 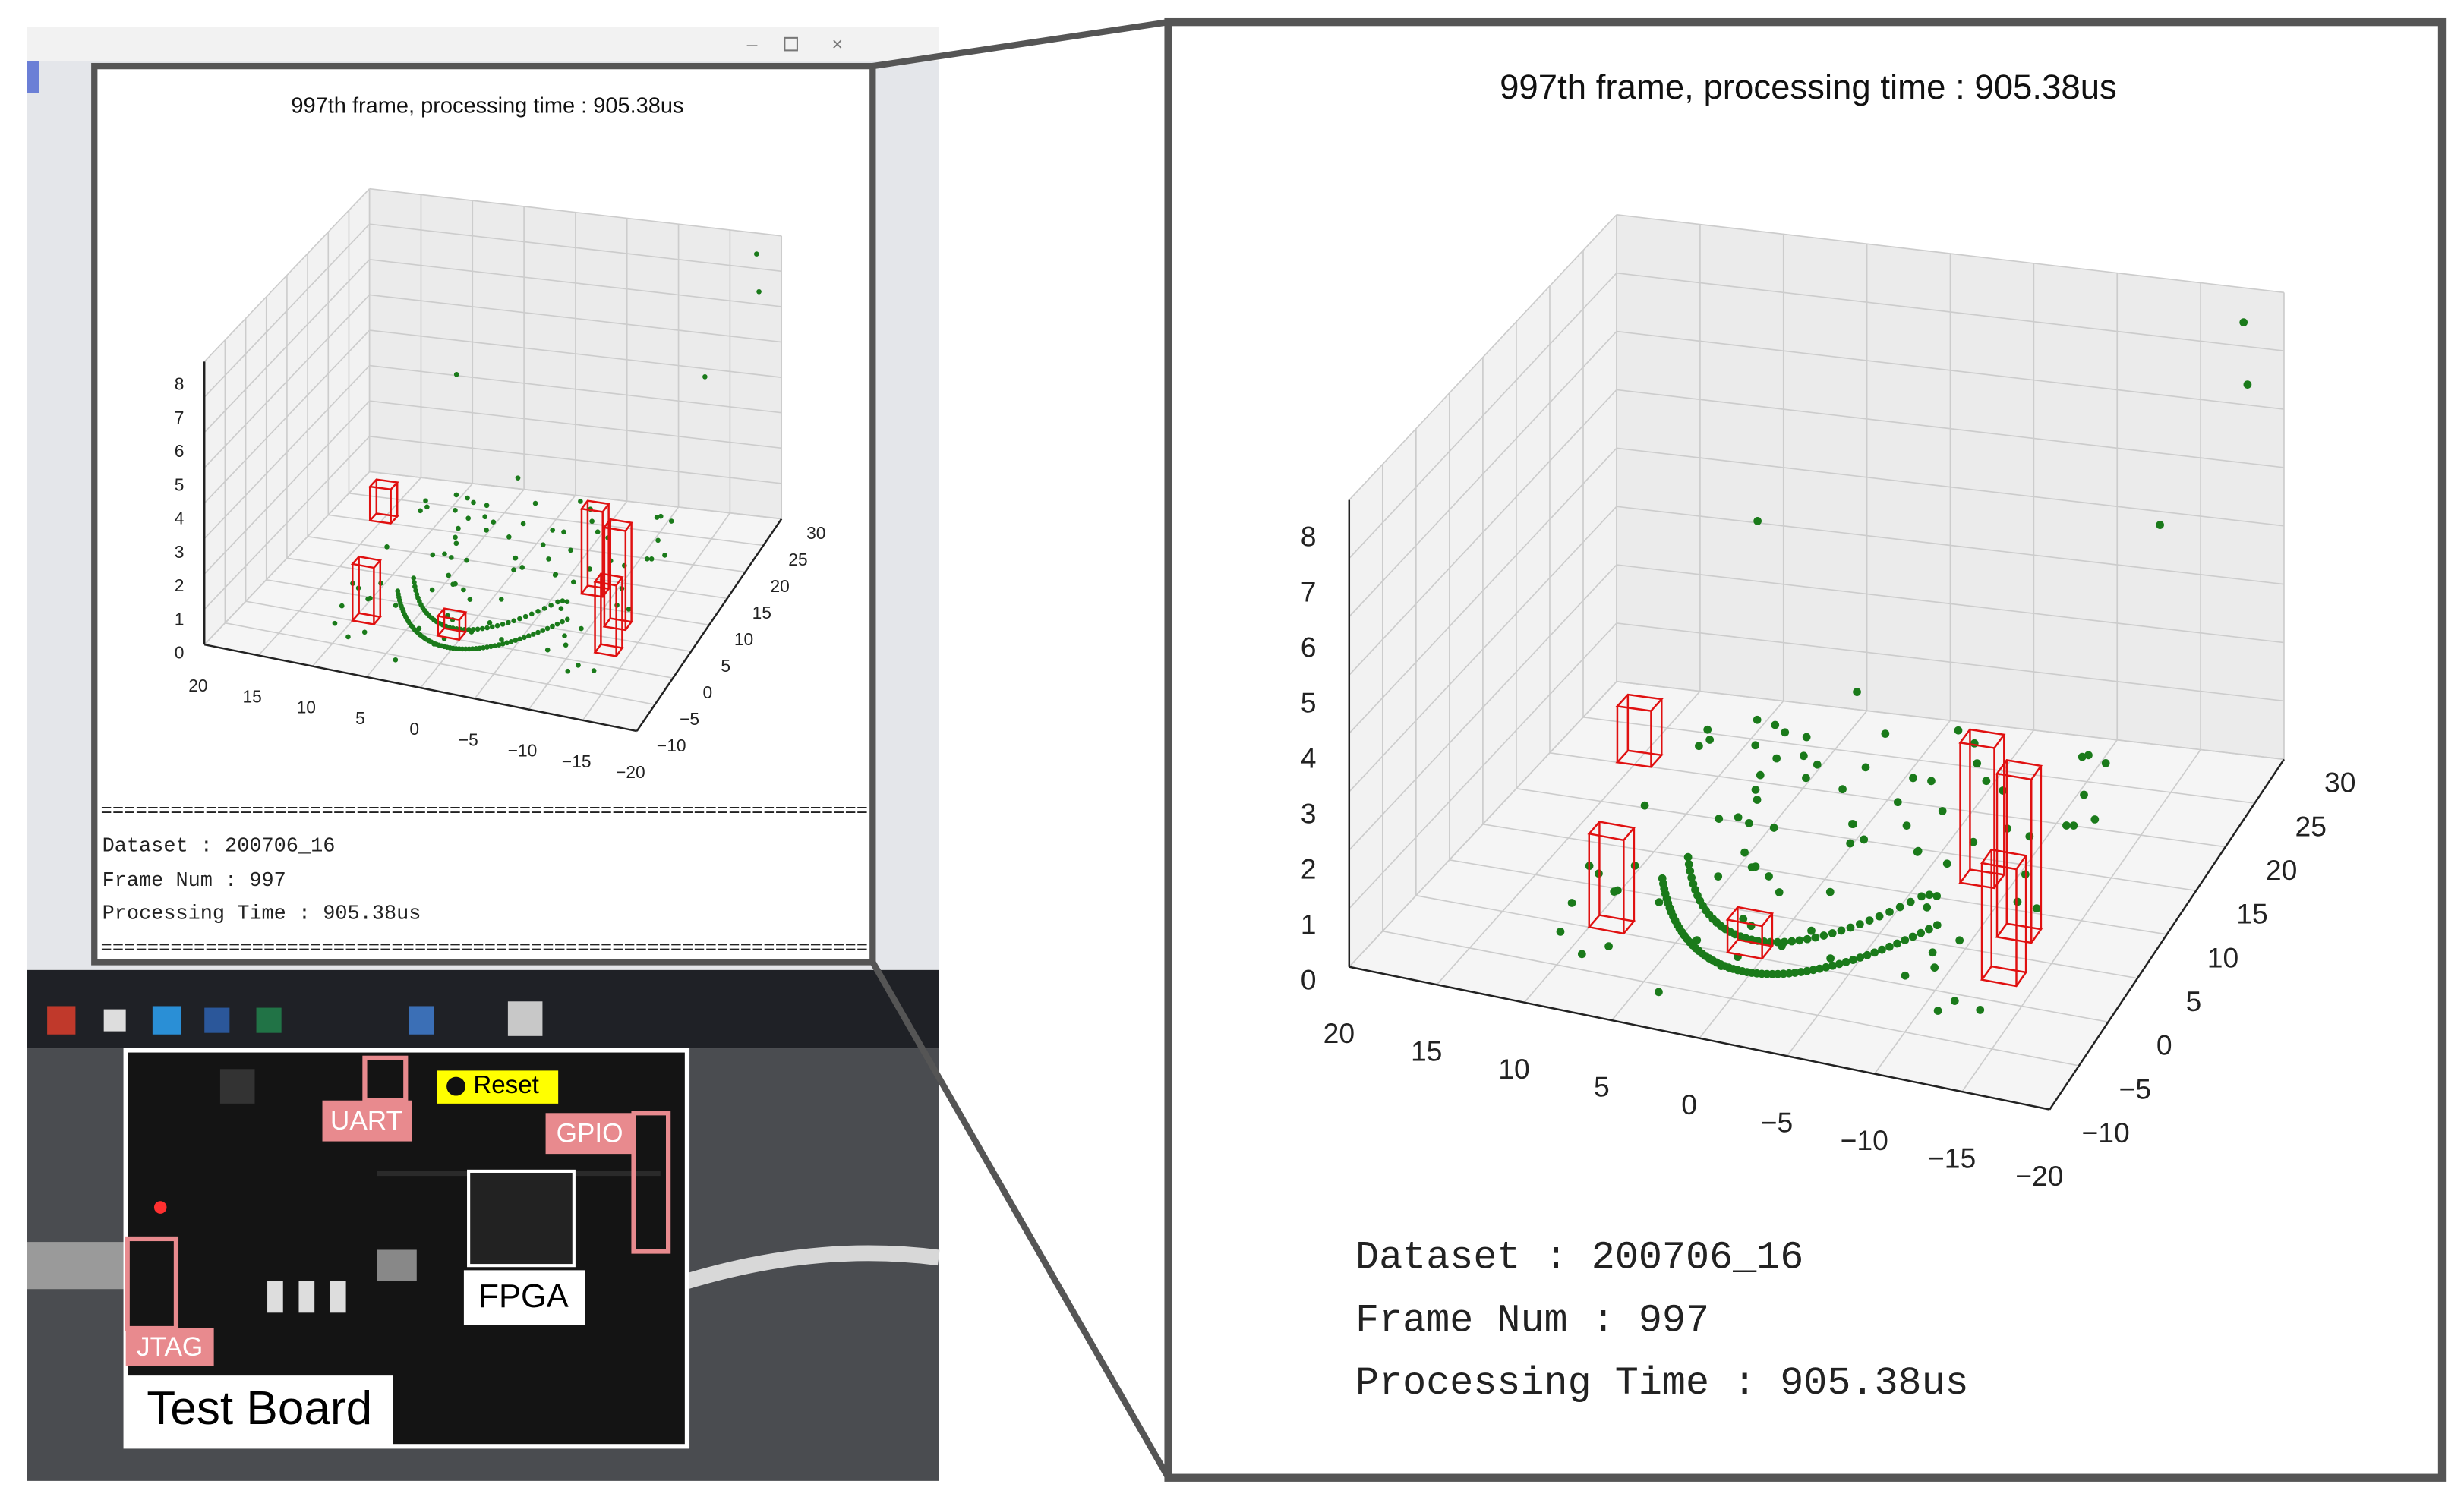 What do you see at coordinates (1309, 591) in the screenshot?
I see `z-tick-label: 7` at bounding box center [1309, 591].